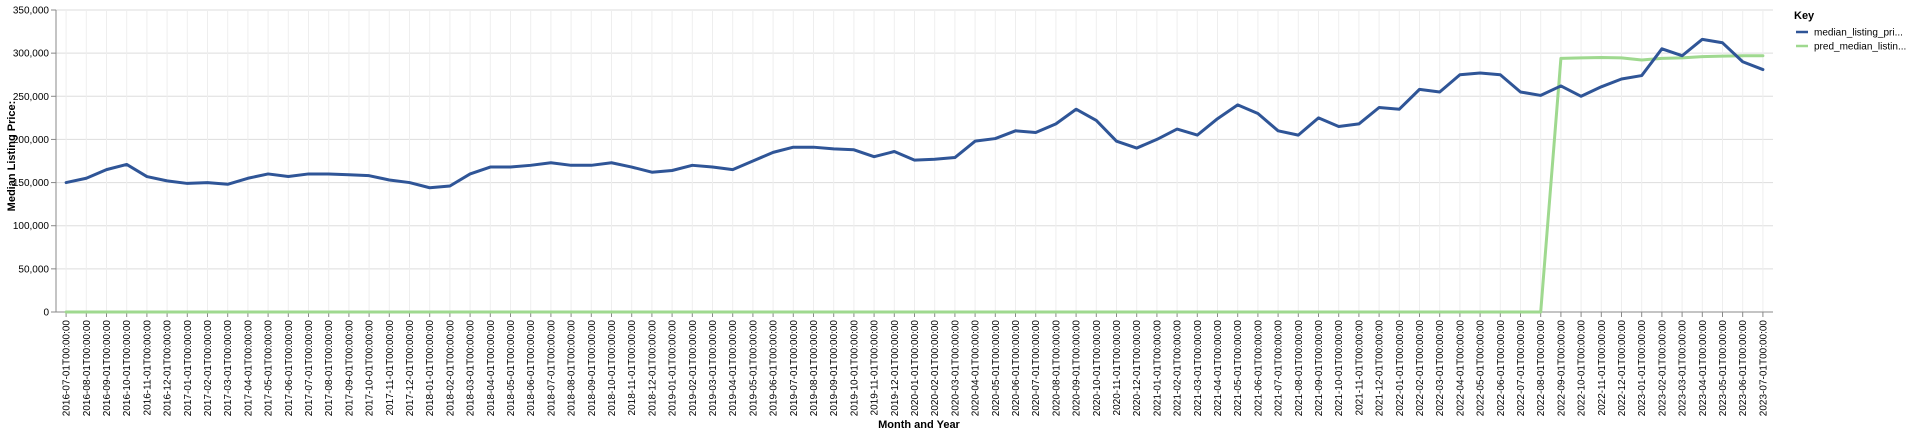 Image resolution: width=1920 pixels, height=434 pixels. What do you see at coordinates (107, 368) in the screenshot?
I see `x-tick-label: 2016-09-01T00:00:00` at bounding box center [107, 368].